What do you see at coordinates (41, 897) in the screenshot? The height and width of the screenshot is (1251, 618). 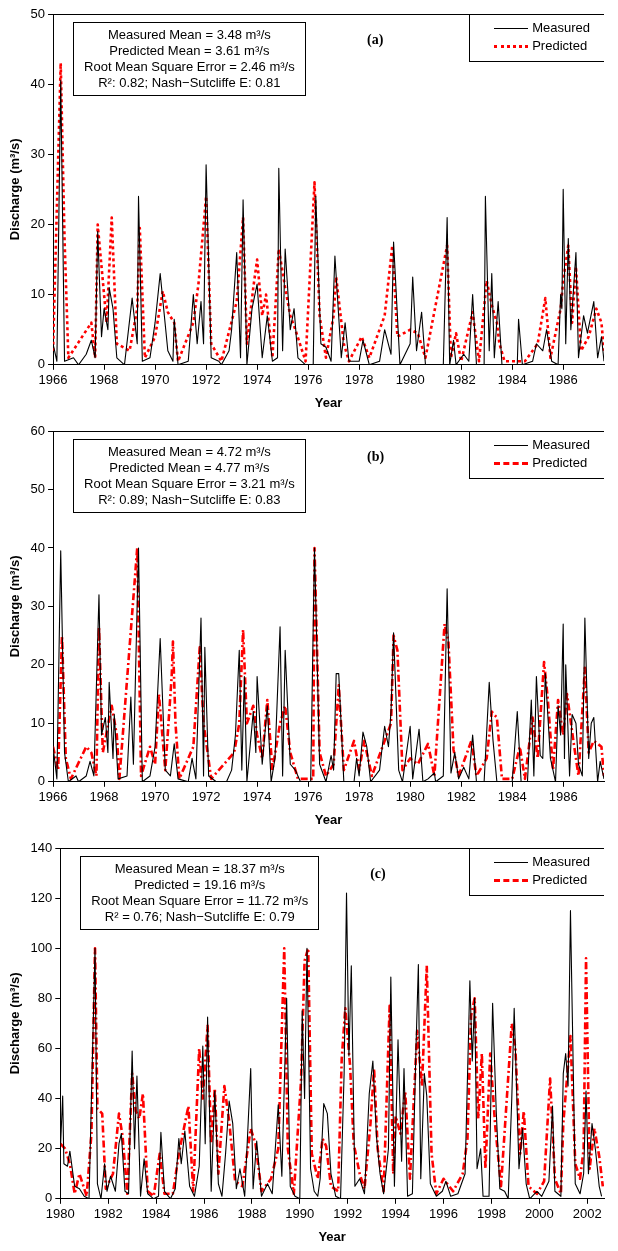 I see `y-tick-label: 120` at bounding box center [41, 897].